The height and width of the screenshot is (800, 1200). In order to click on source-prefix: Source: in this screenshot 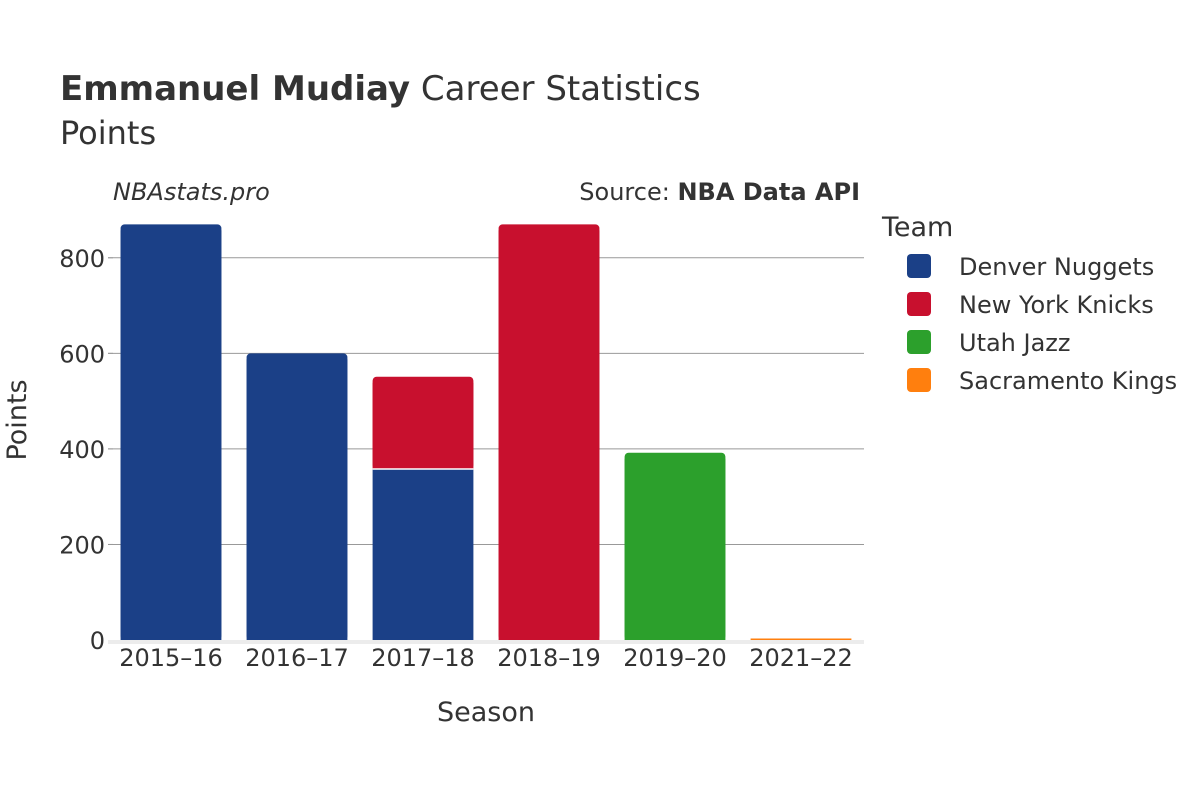, I will do `click(628, 192)`.